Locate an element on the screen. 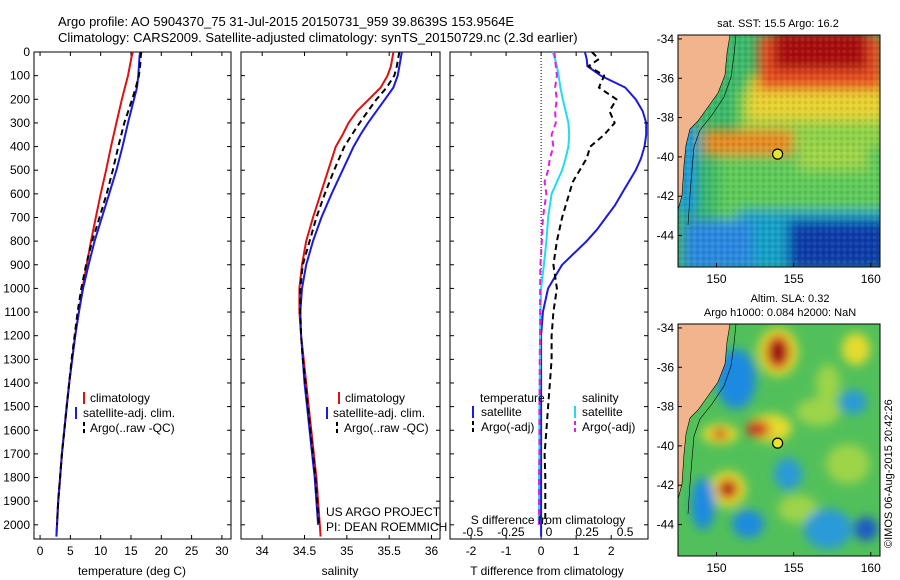 This screenshot has width=900, height=580. sst-land is located at coordinates (704, 123).